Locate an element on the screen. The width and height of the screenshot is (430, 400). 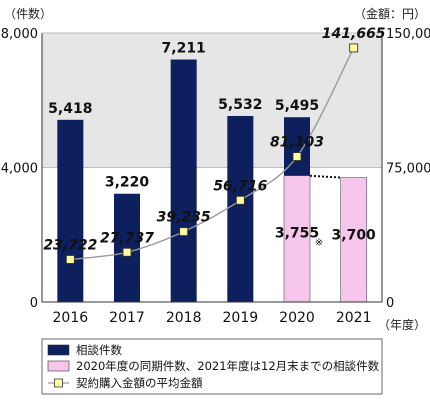
left-tick-label: 8,000 is located at coordinates (19, 34).